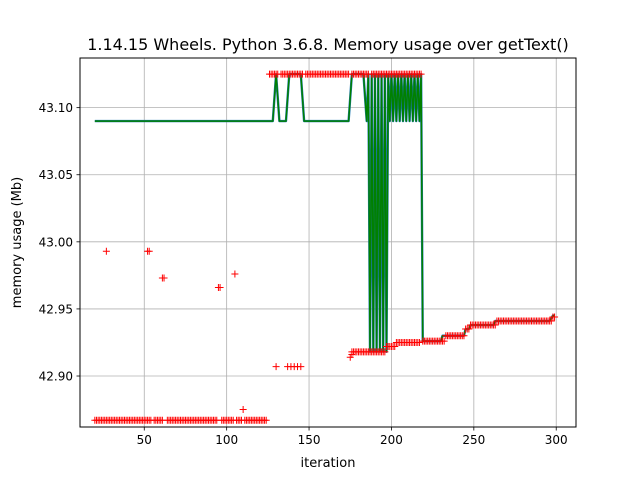  I want to click on x-tick-label: 300, so click(556, 440).